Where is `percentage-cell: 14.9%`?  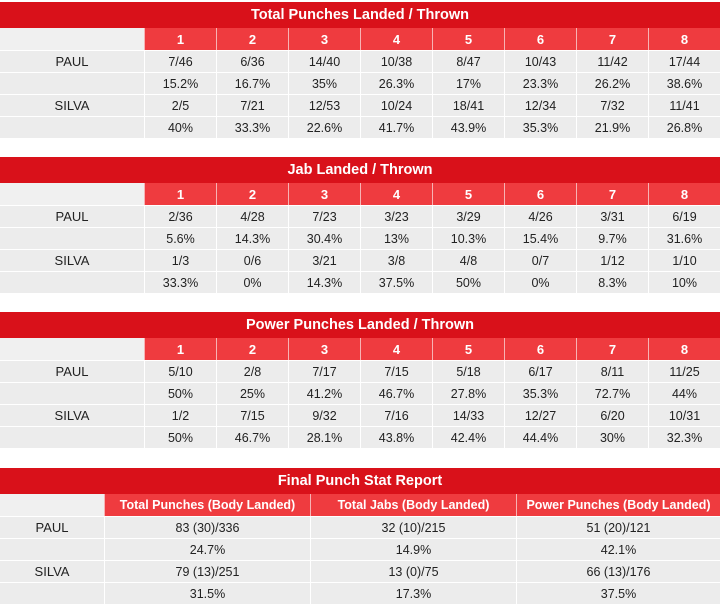
percentage-cell: 14.9% is located at coordinates (413, 549).